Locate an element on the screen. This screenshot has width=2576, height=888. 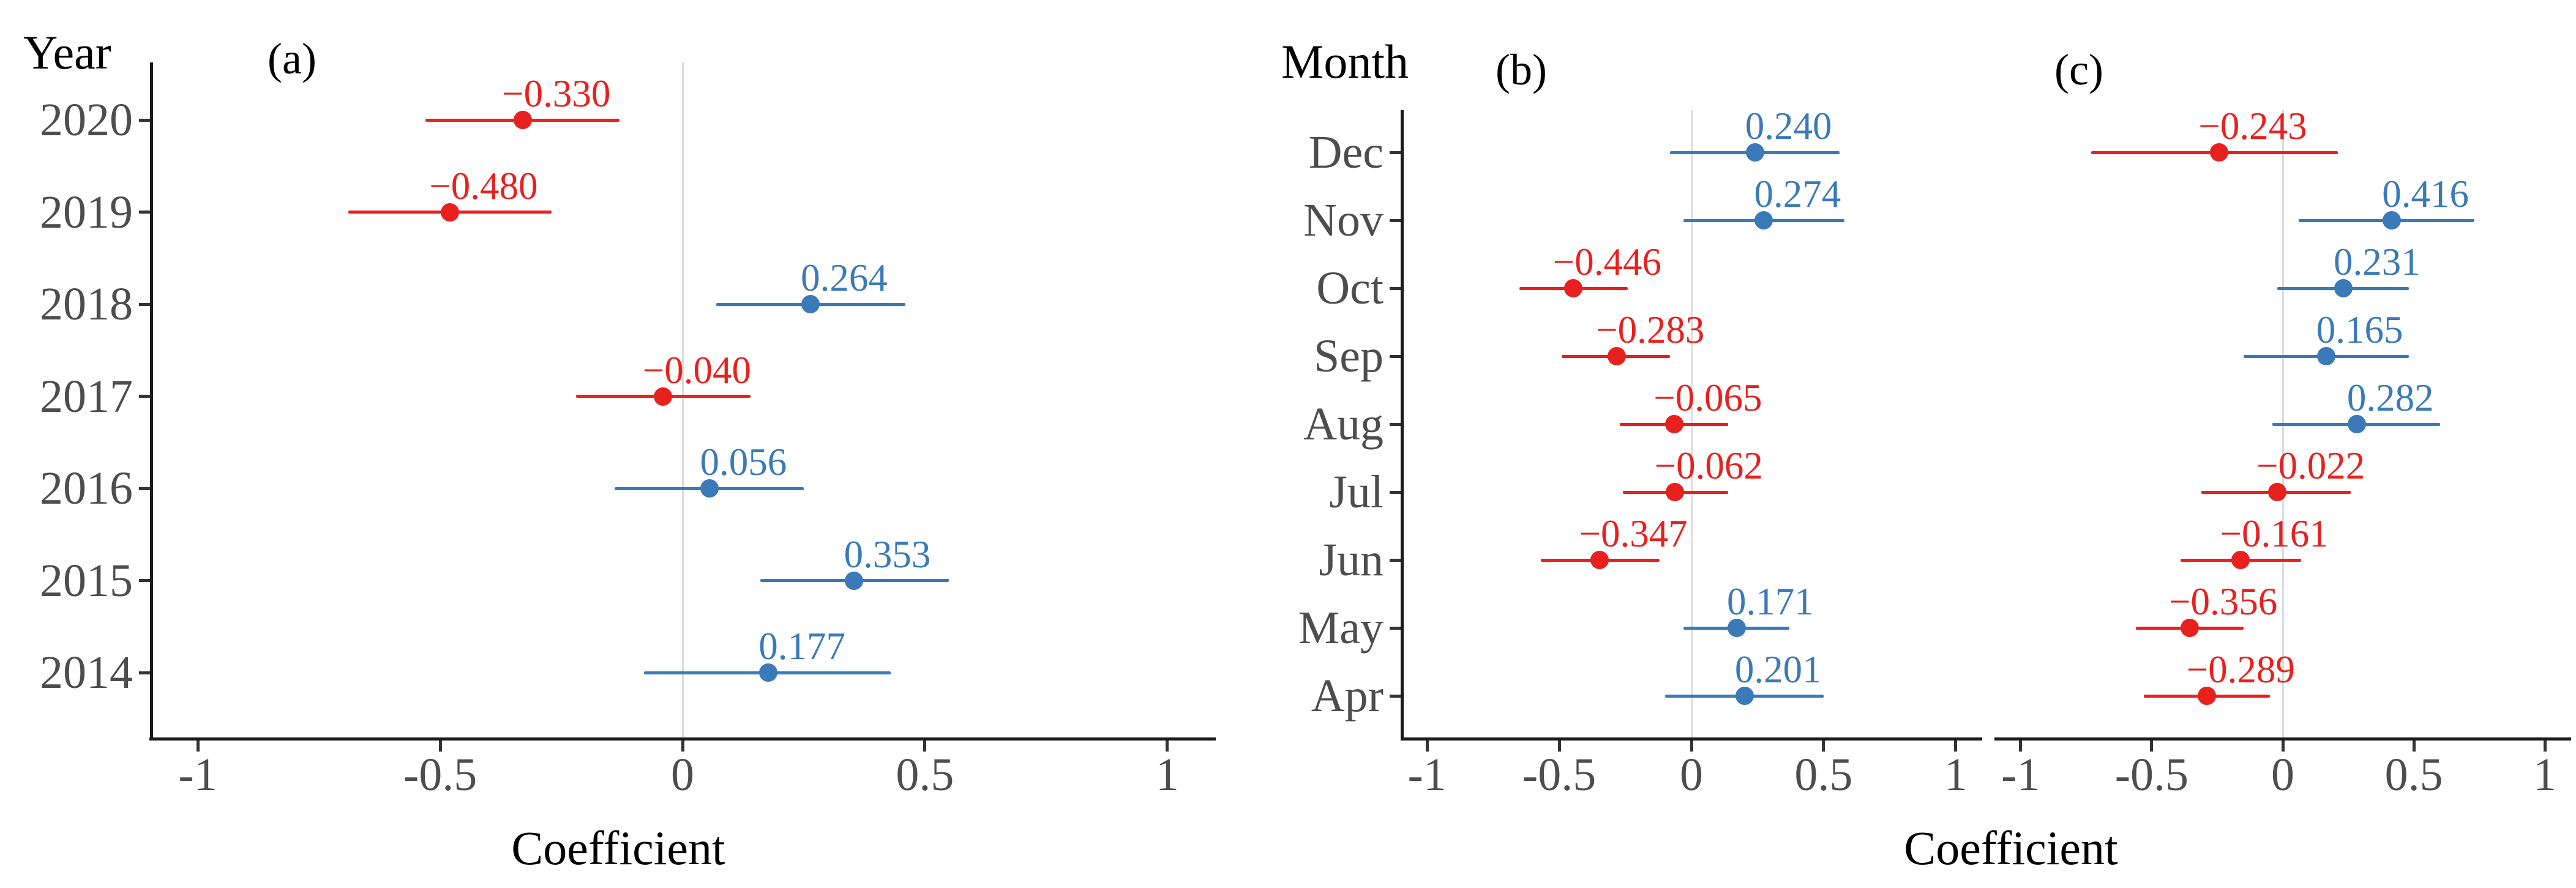
value-label: 0.165 is located at coordinates (2359, 329).